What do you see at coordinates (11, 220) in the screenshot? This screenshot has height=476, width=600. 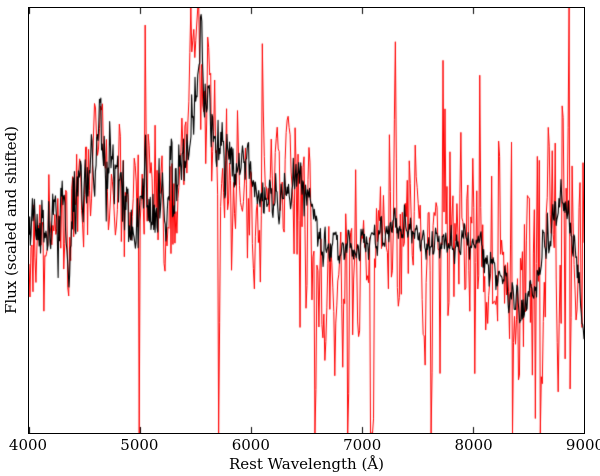 I see `y-axis-label: Flux (scaled and shifted)` at bounding box center [11, 220].